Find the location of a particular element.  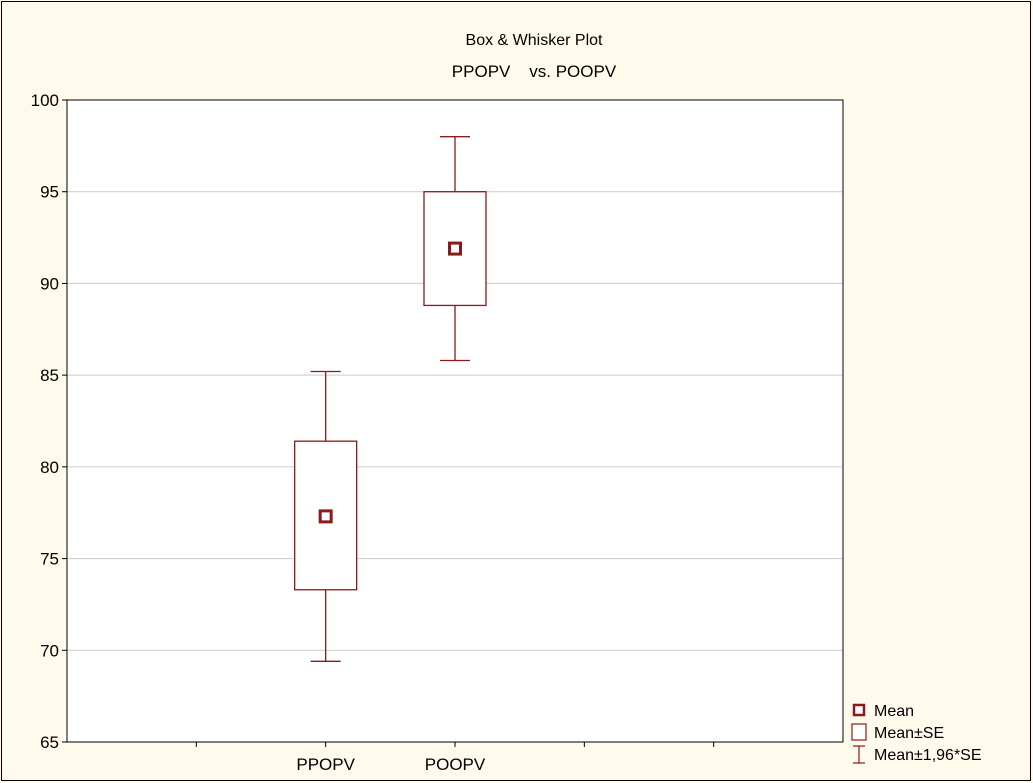

y-tick-label: 65 is located at coordinates (49, 742).